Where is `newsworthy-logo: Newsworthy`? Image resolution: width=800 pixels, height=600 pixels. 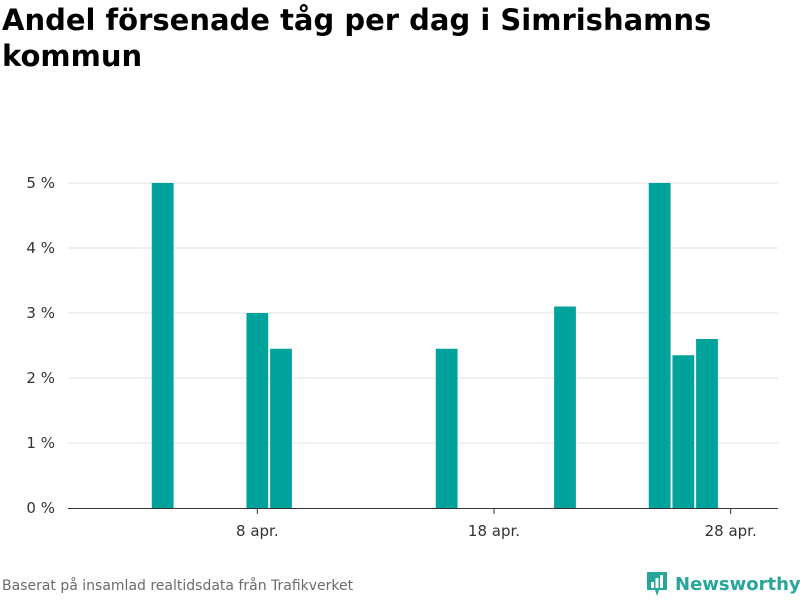
newsworthy-logo: Newsworthy is located at coordinates (722, 584).